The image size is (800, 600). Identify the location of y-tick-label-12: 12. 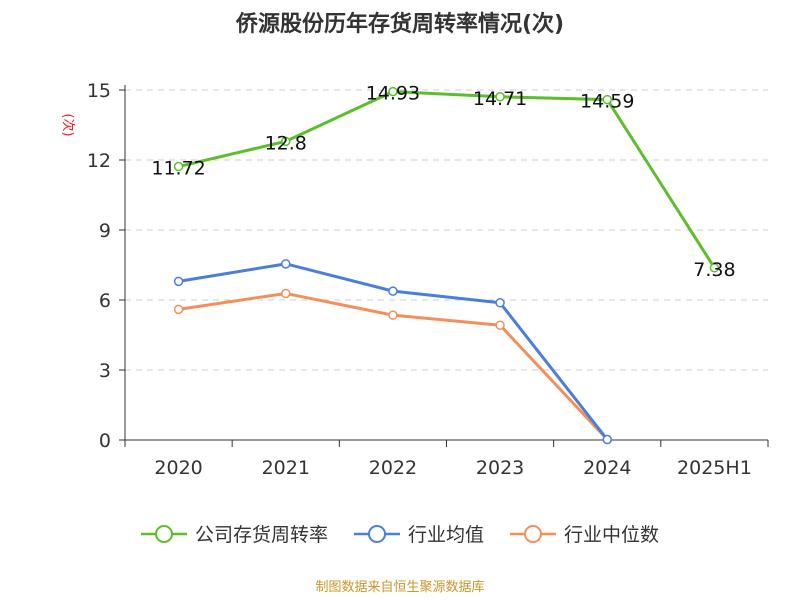
(99, 161).